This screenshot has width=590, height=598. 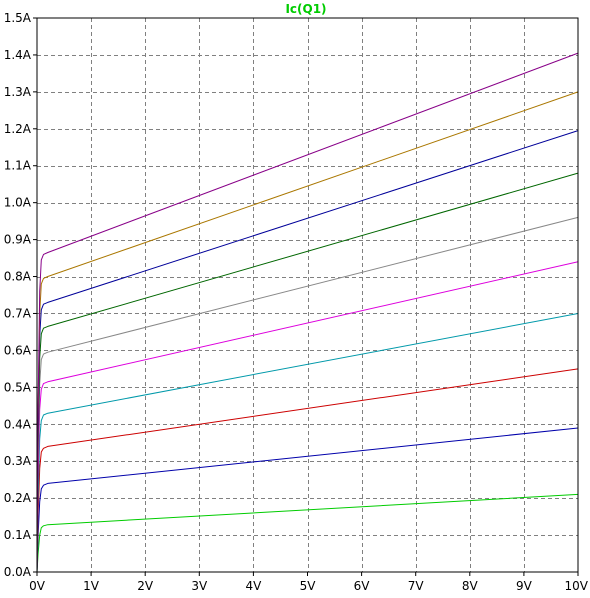 I want to click on x-tick-label: 7V, so click(x=416, y=586).